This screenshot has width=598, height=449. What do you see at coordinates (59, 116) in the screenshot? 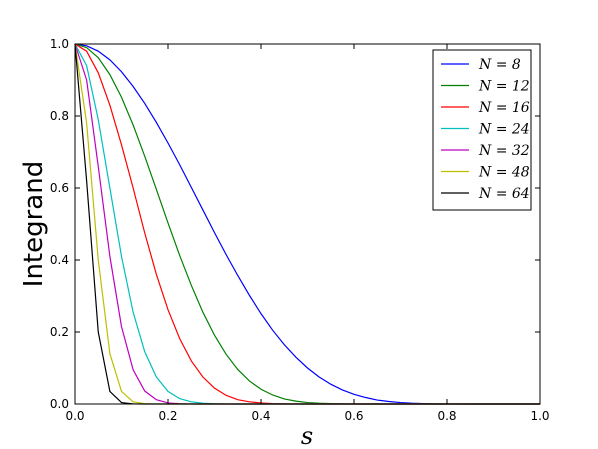
I see `y-tick-label: 0.8` at bounding box center [59, 116].